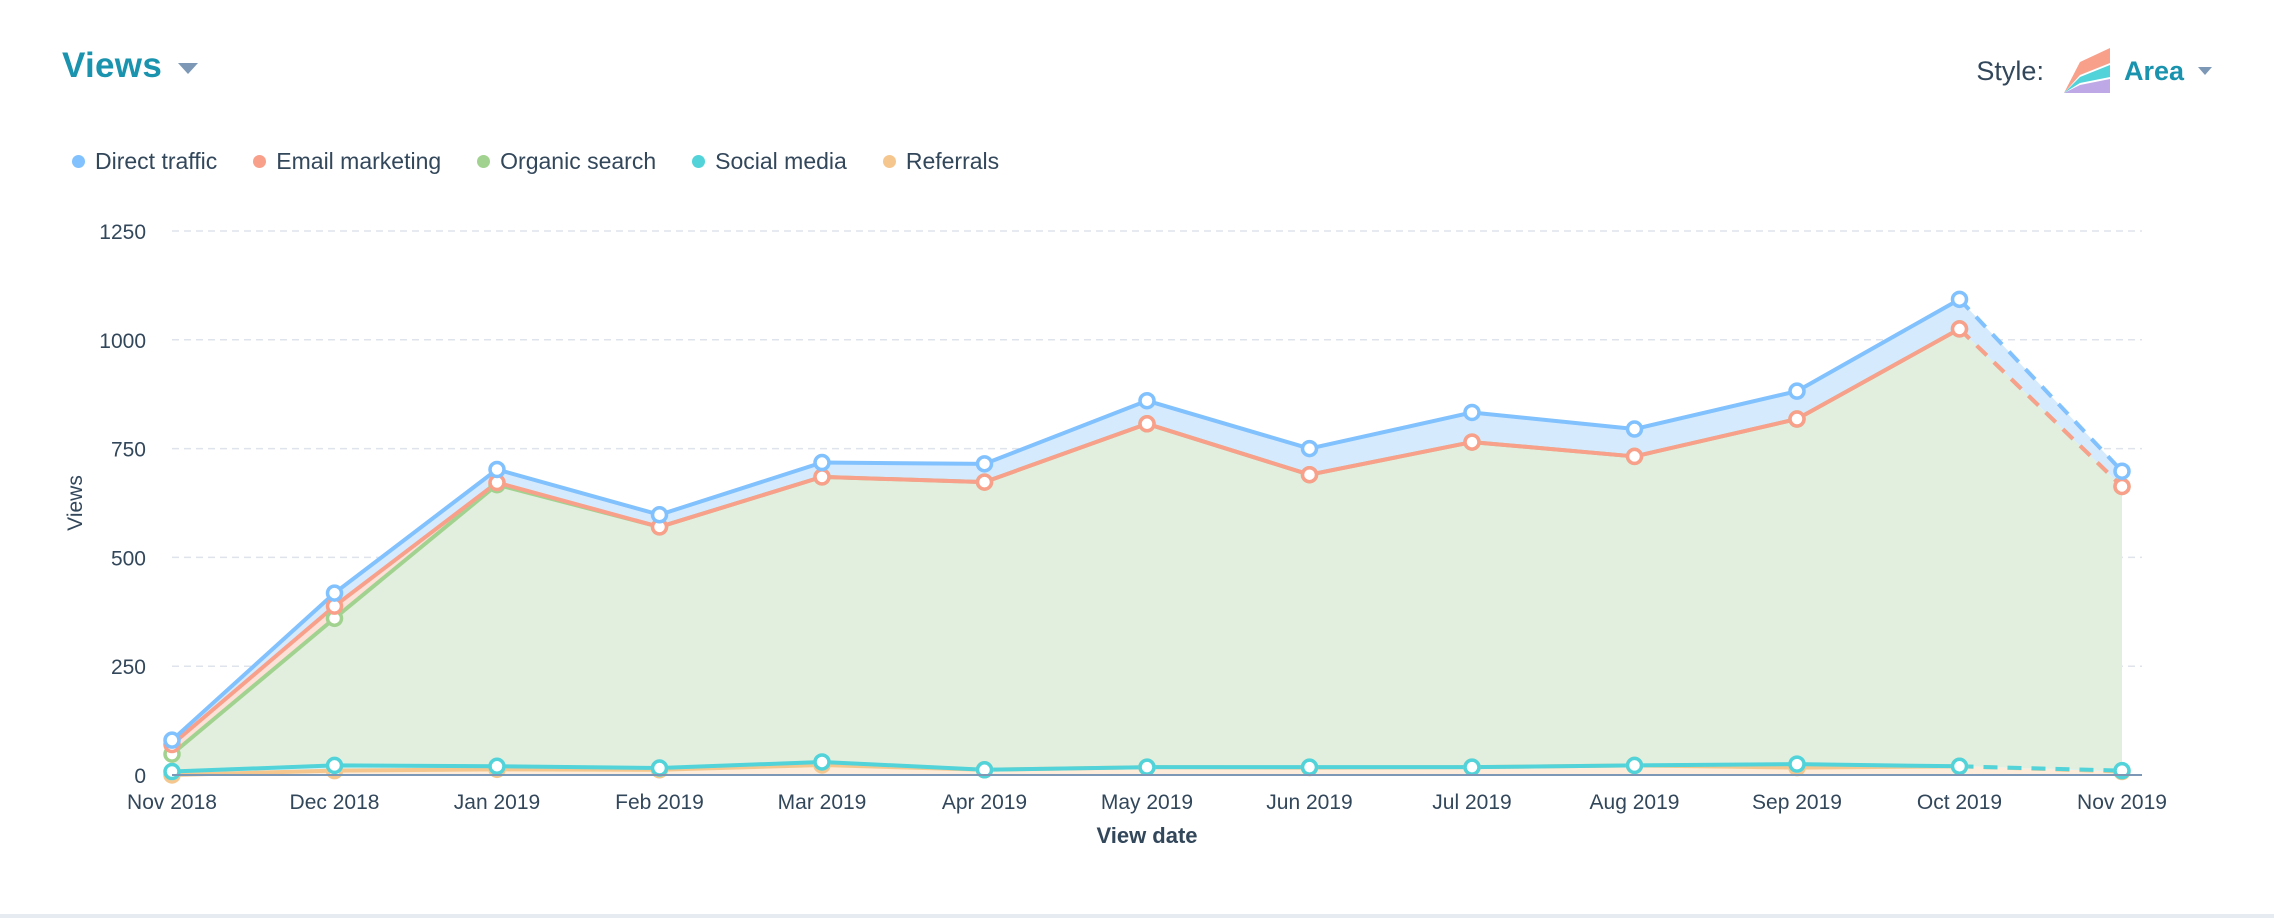  Describe the element at coordinates (497, 802) in the screenshot. I see `x-tick-label: Jan 2019` at that location.